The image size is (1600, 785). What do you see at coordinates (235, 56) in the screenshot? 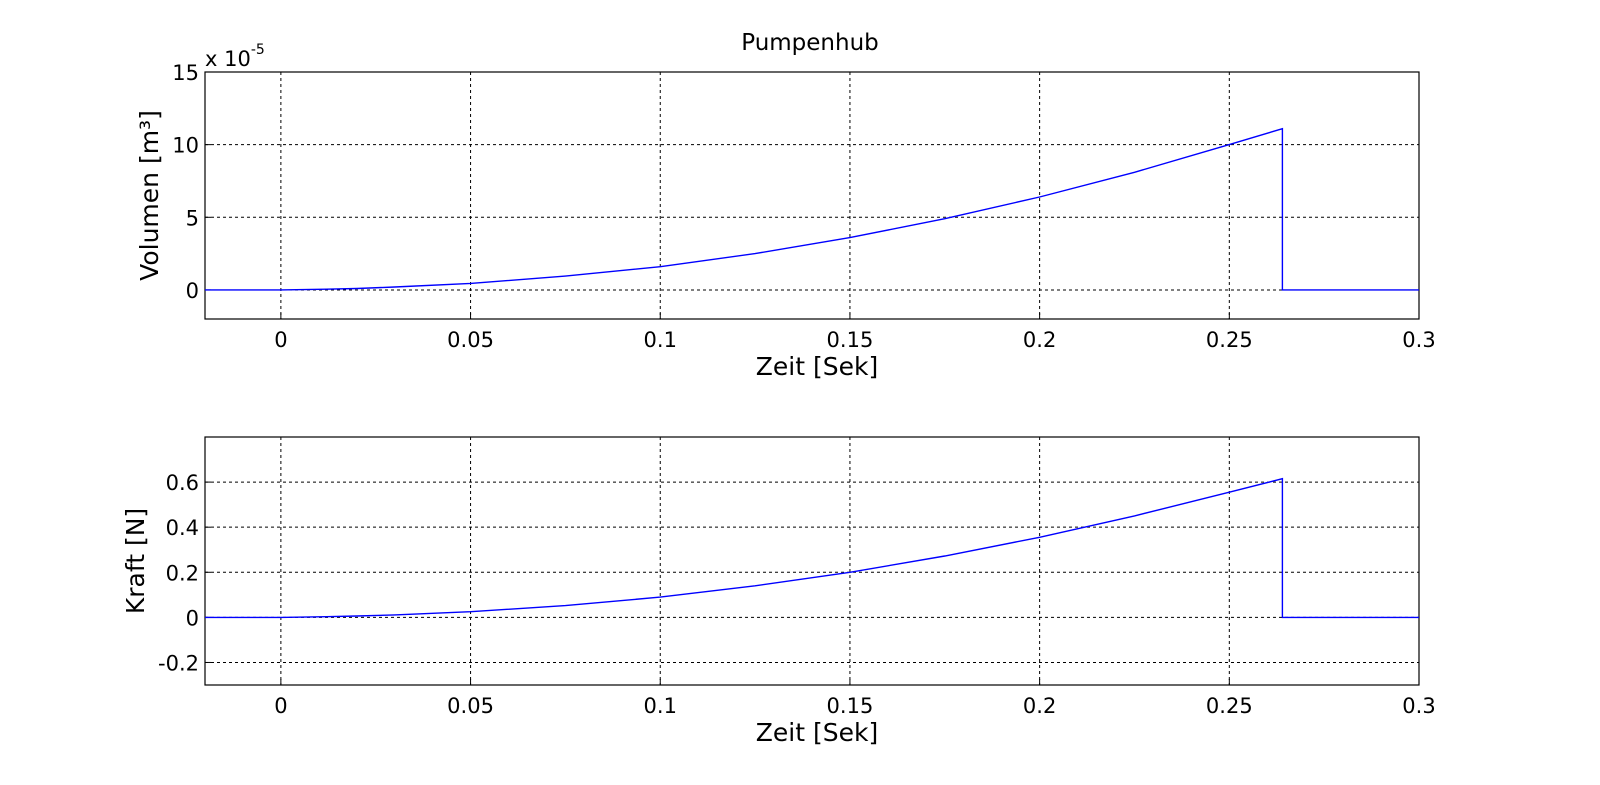
I see `y-axis-exponent: x 10-5` at bounding box center [235, 56].